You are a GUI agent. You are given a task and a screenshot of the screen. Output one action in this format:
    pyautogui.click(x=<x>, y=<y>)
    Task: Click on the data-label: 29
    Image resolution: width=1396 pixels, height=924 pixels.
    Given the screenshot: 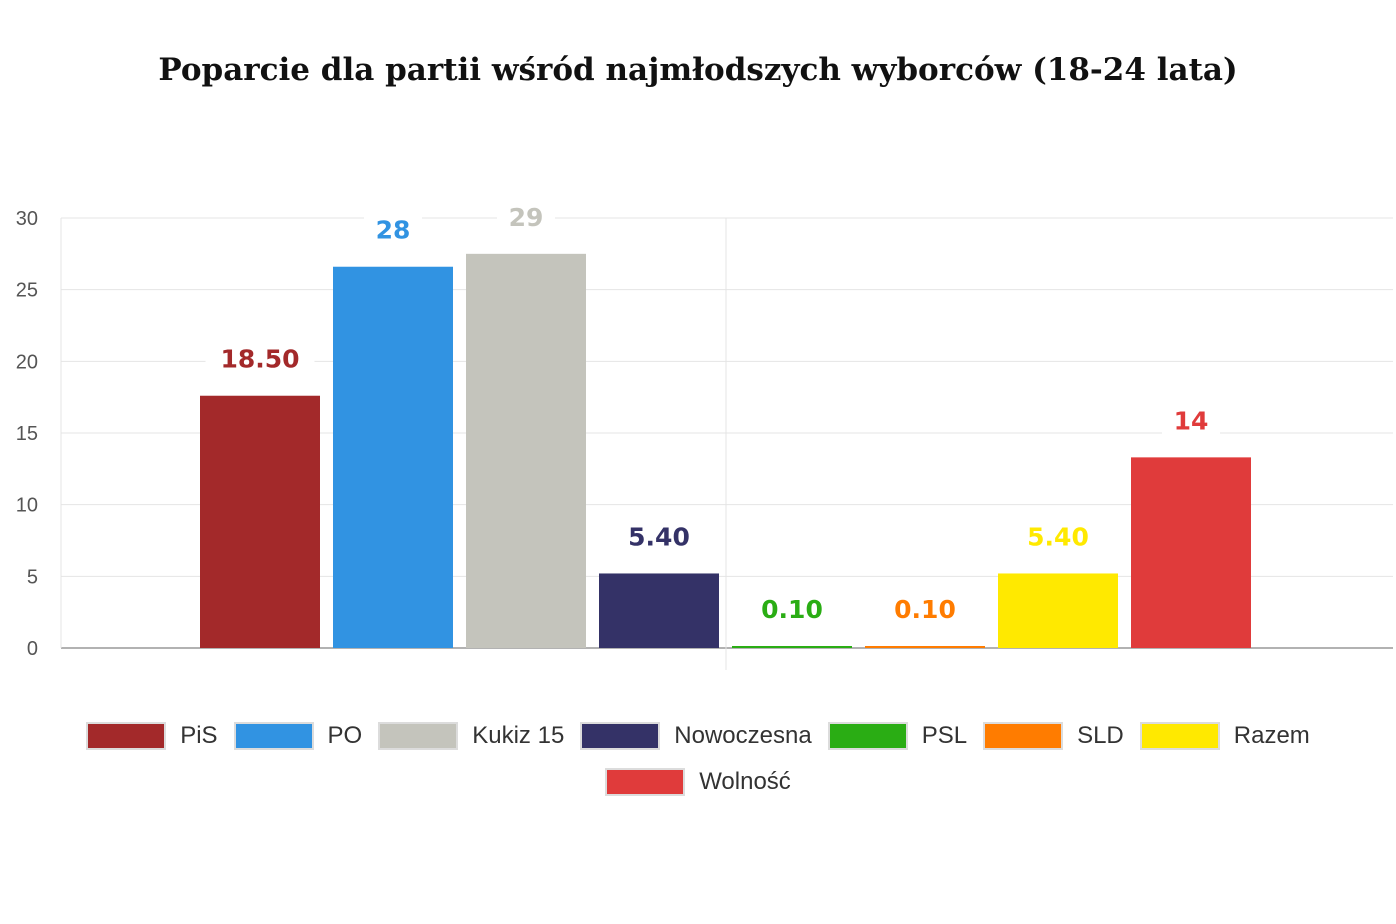 What is the action you would take?
    pyautogui.click(x=526, y=217)
    